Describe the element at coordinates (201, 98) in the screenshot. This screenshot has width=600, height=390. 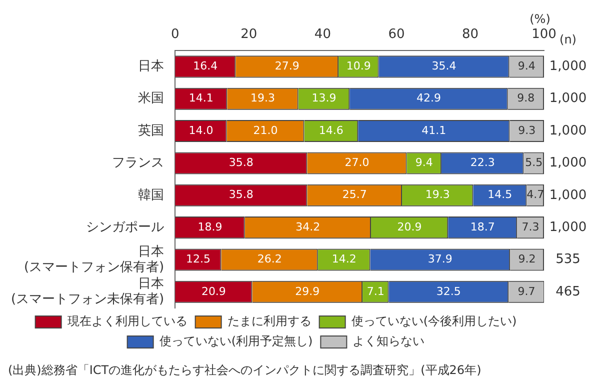
I see `data-label: 14.1` at that location.